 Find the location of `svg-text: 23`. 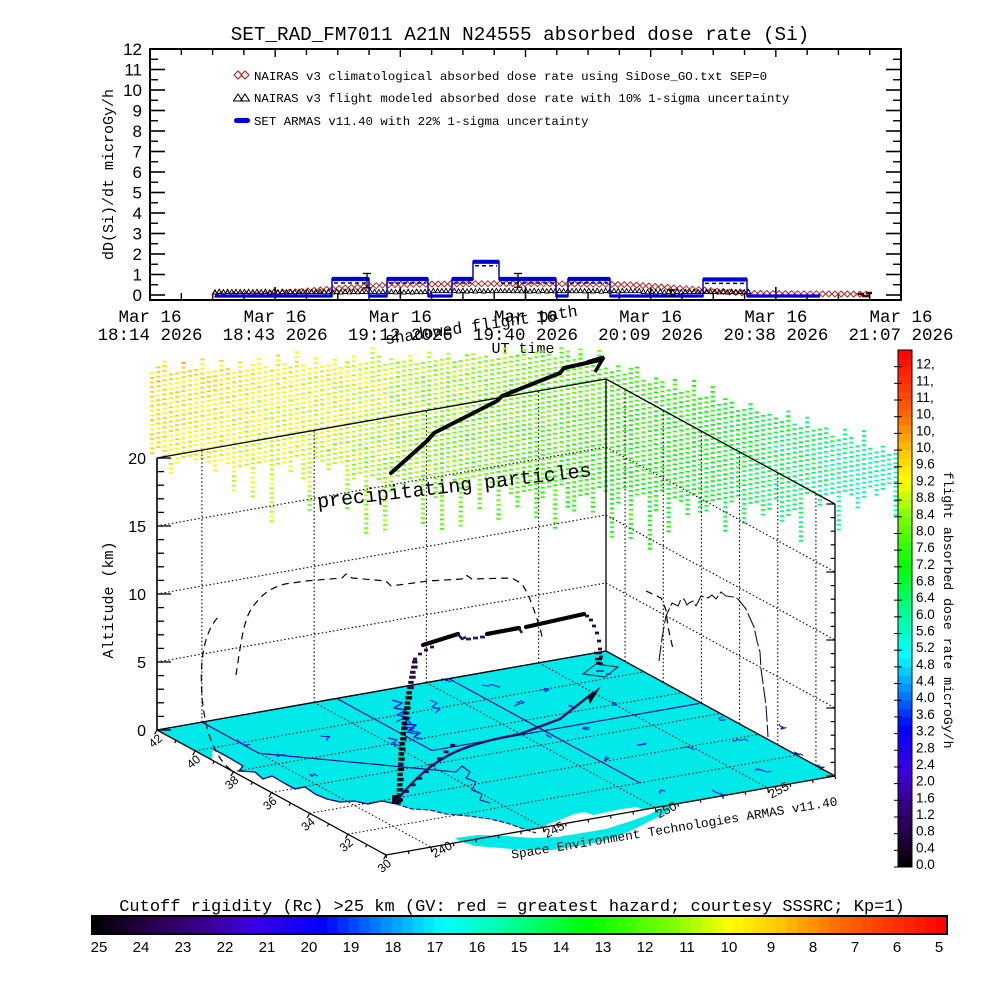

svg-text: 23 is located at coordinates (183, 947).